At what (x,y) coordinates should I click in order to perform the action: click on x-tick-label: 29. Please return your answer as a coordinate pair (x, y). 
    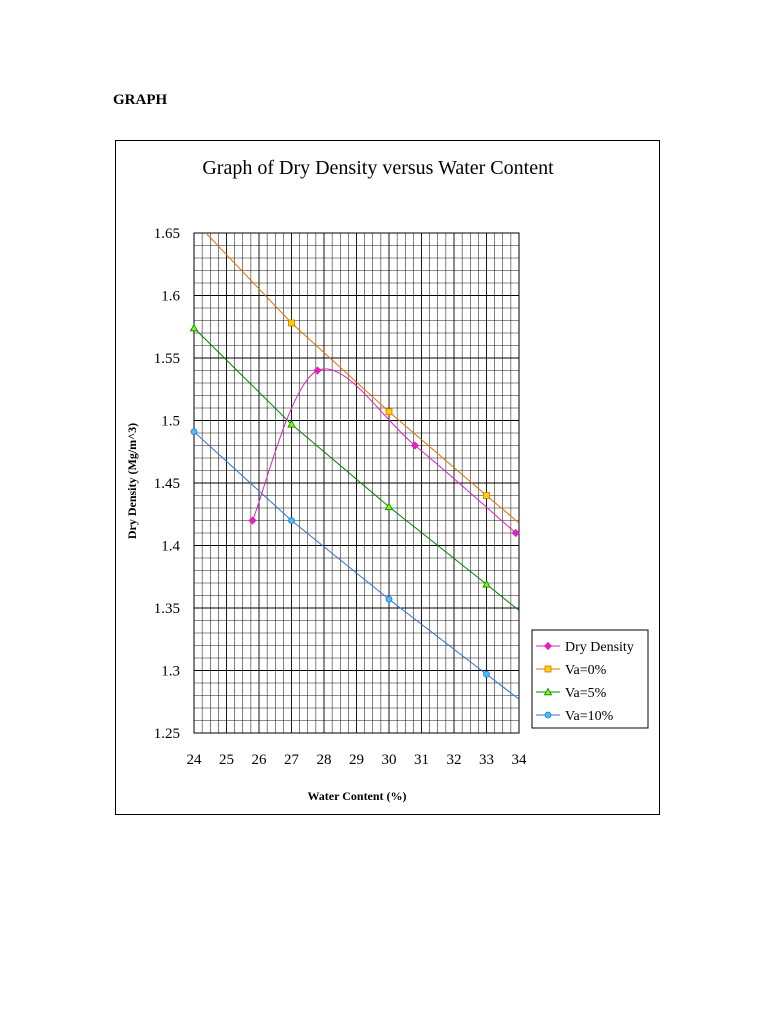
    Looking at the image, I should click on (356, 760).